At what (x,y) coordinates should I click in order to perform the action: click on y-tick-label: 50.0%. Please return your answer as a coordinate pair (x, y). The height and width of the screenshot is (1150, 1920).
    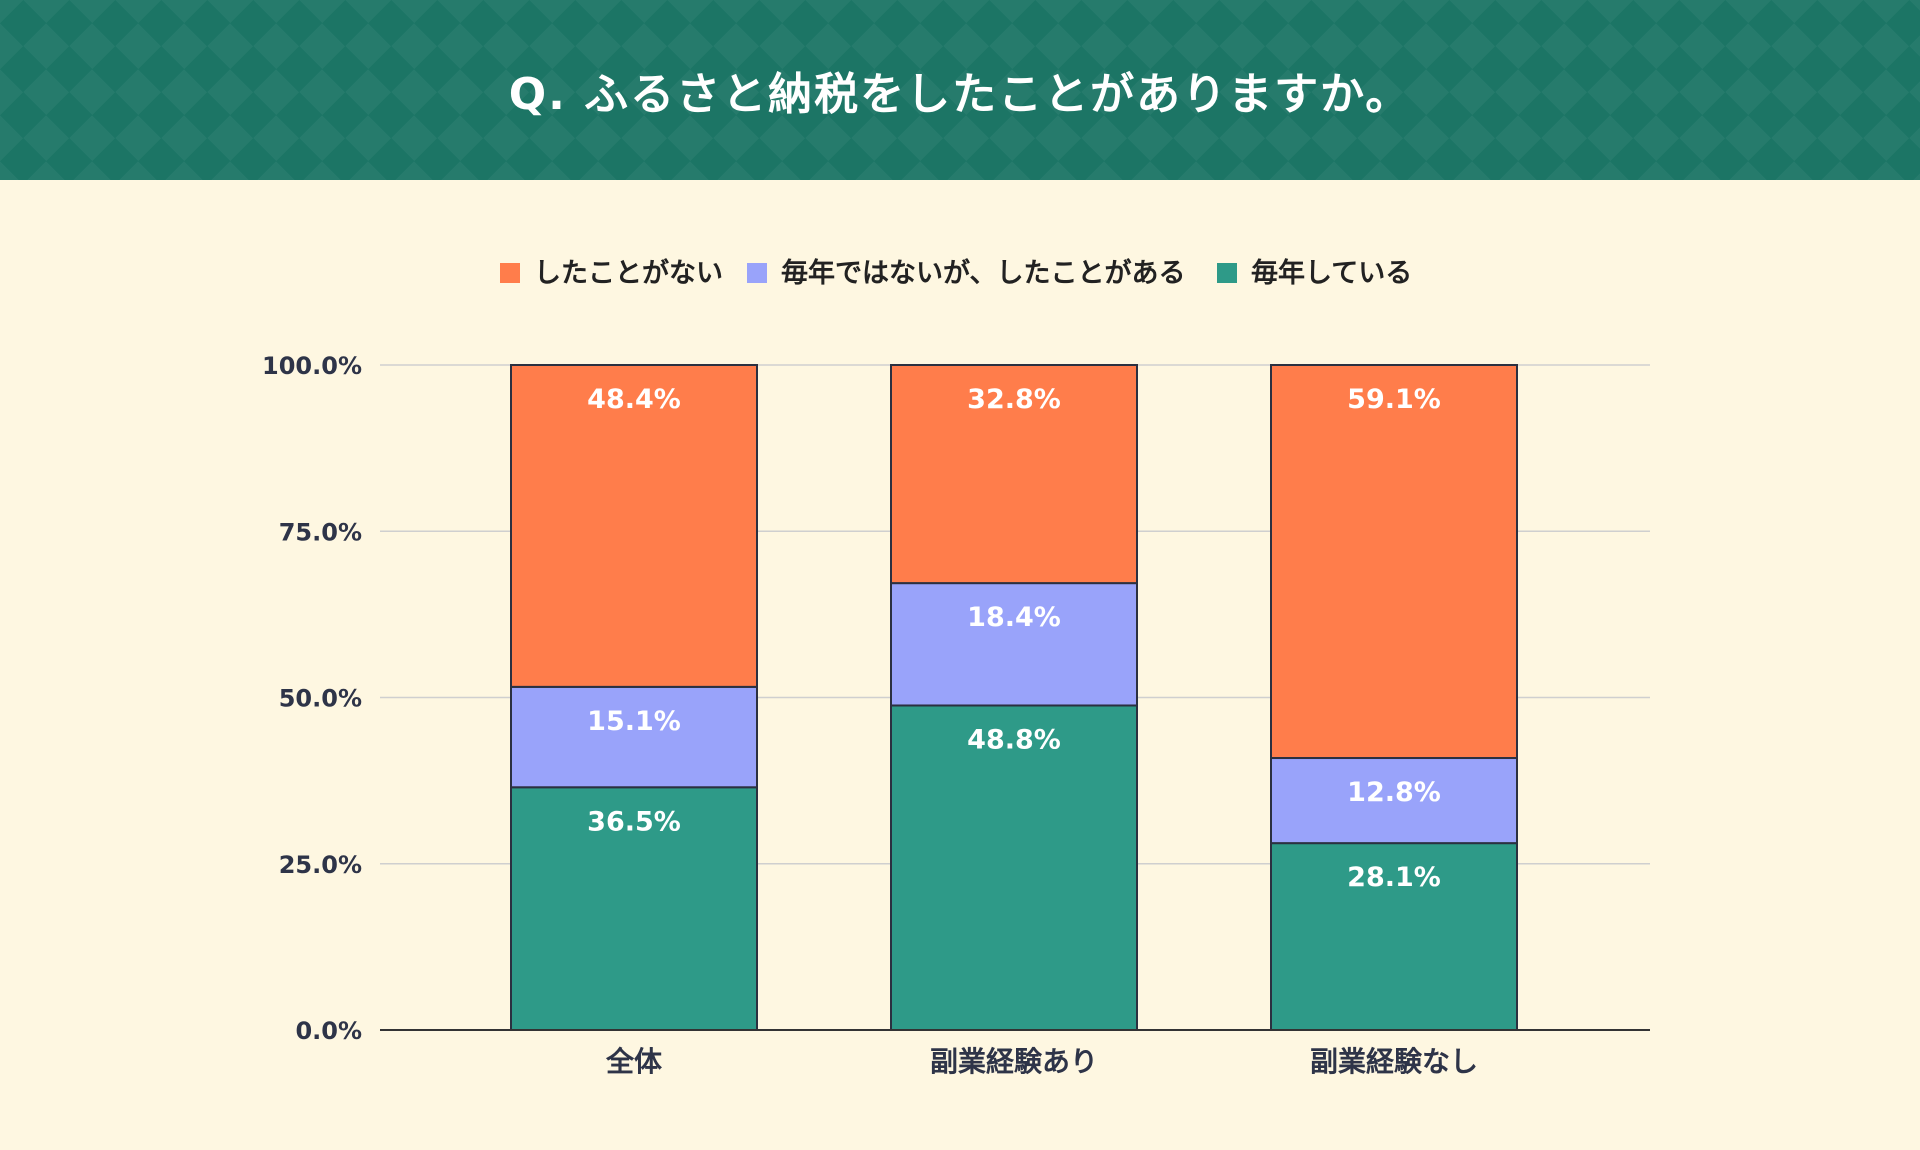
    Looking at the image, I should click on (320, 699).